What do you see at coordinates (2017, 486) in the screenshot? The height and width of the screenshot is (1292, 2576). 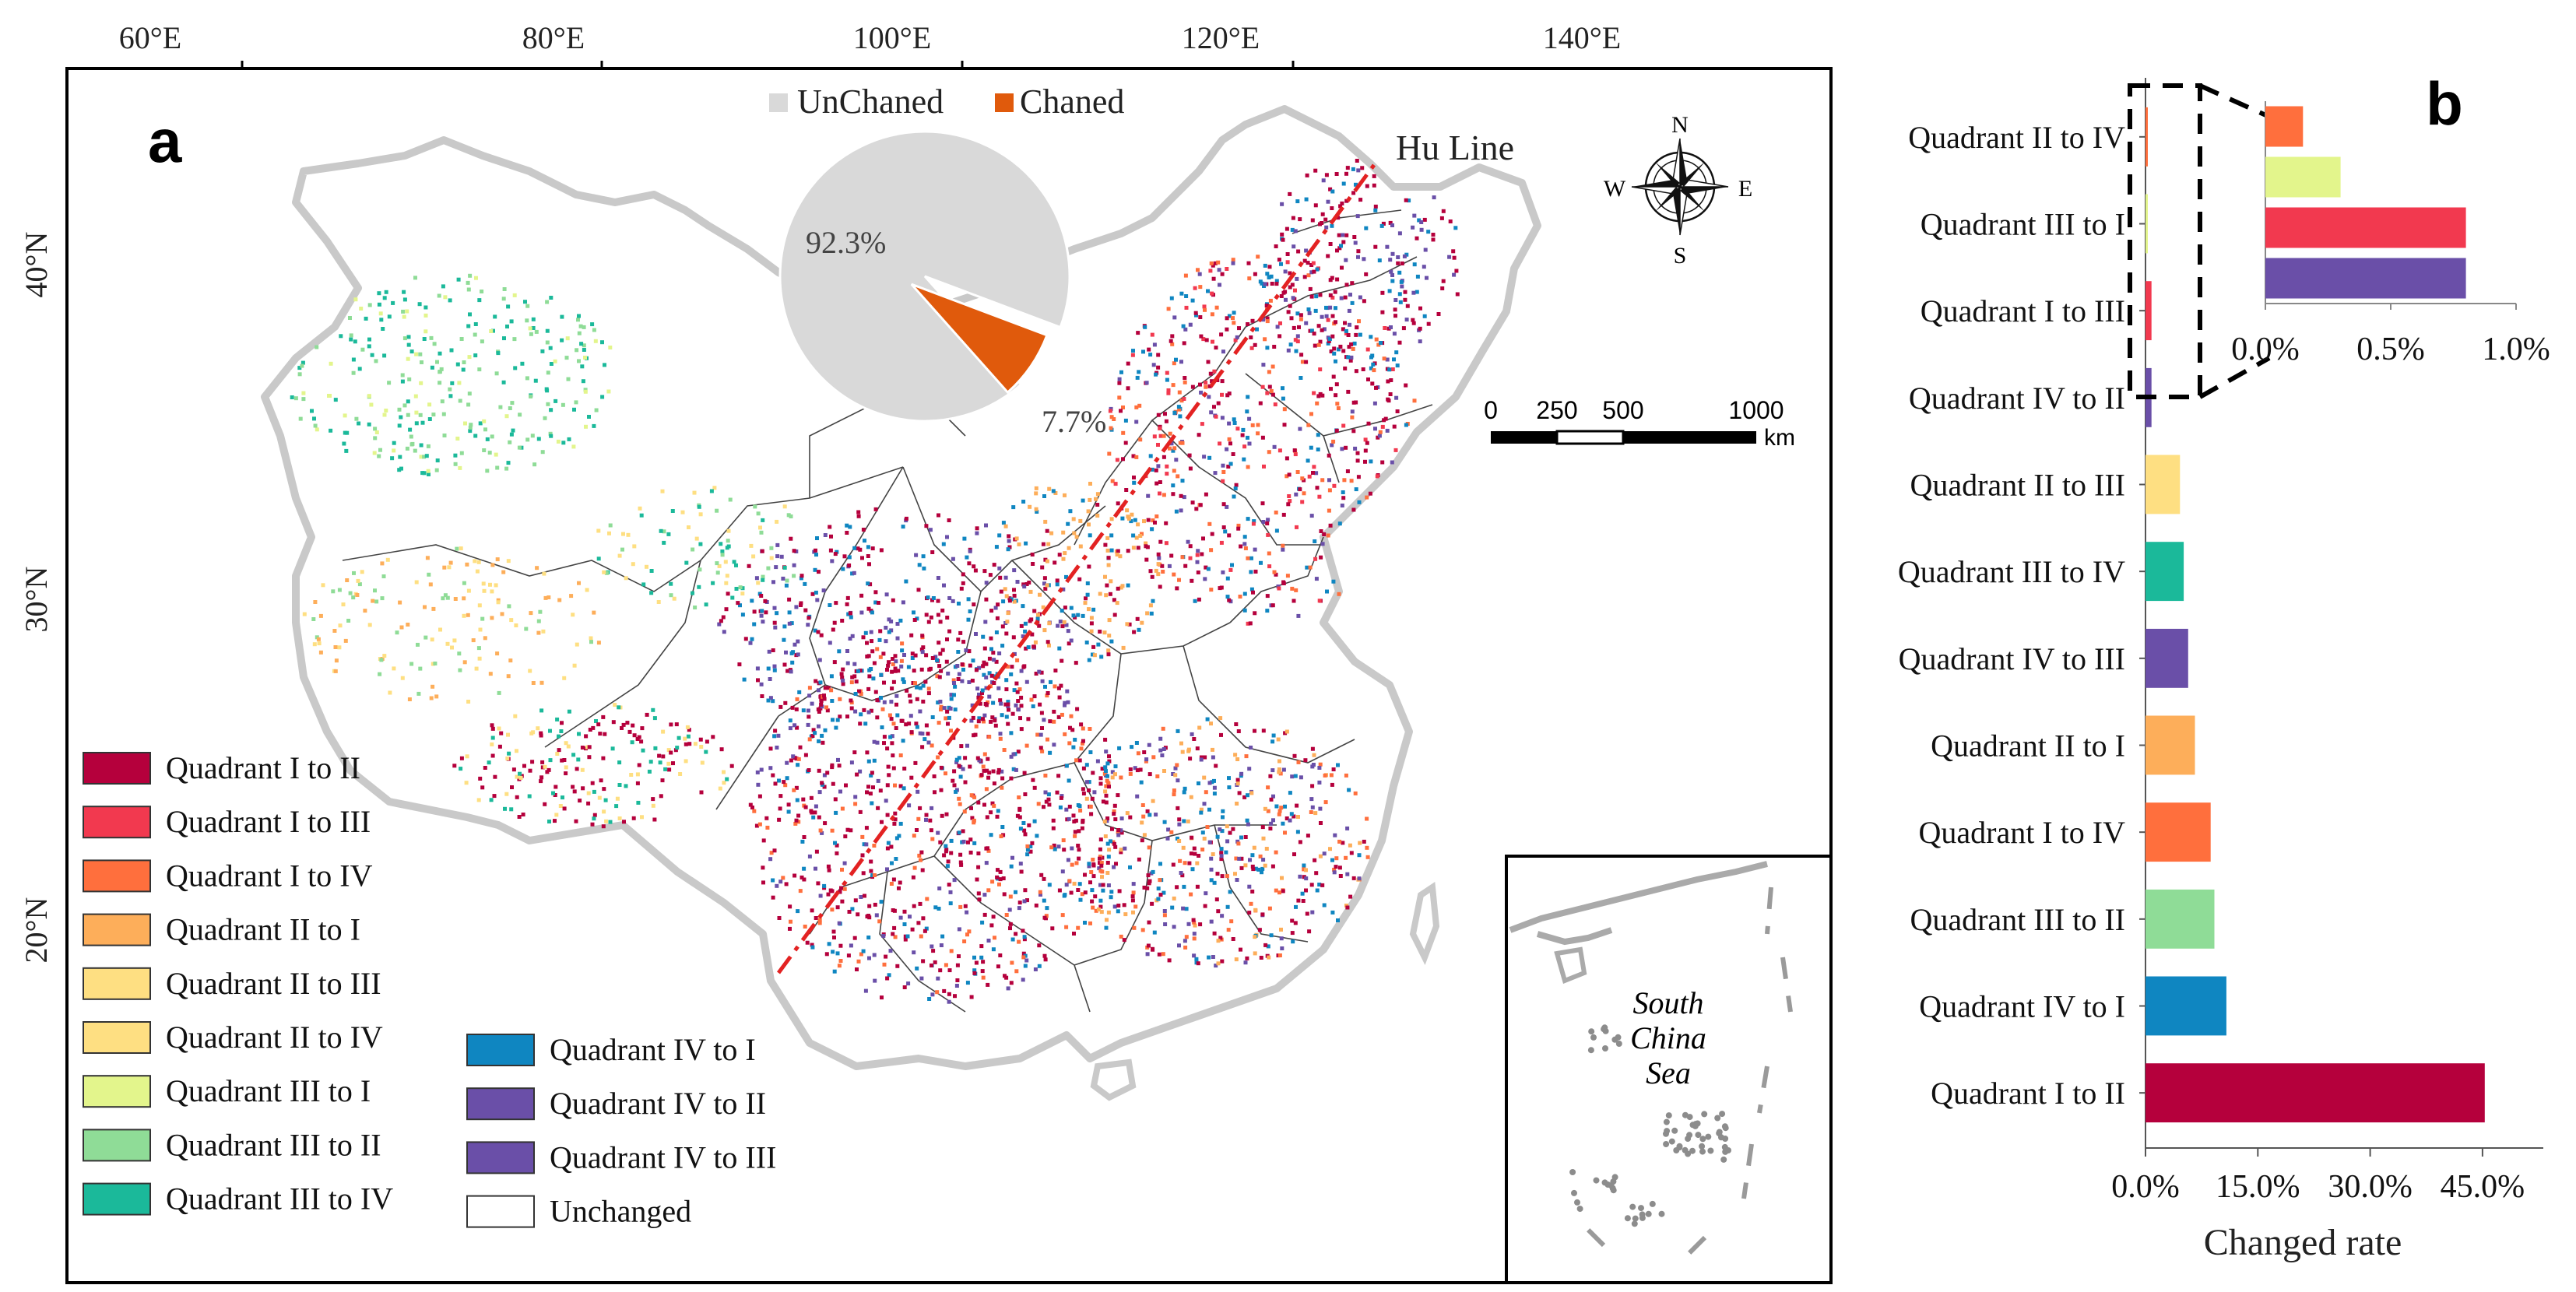 I see `y-tick-label: Quadrant II to III` at bounding box center [2017, 486].